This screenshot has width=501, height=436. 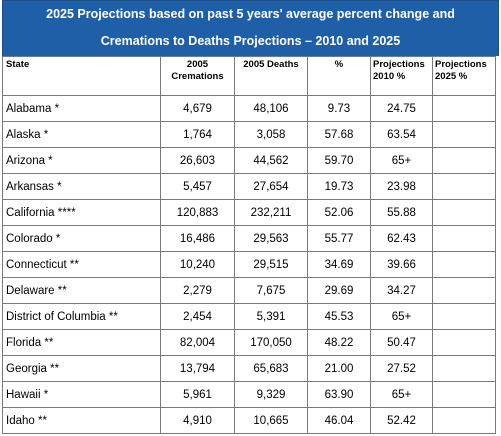 I want to click on table-row: Alaska * 1,764 3,058 57.68 63.54, so click(x=249, y=134).